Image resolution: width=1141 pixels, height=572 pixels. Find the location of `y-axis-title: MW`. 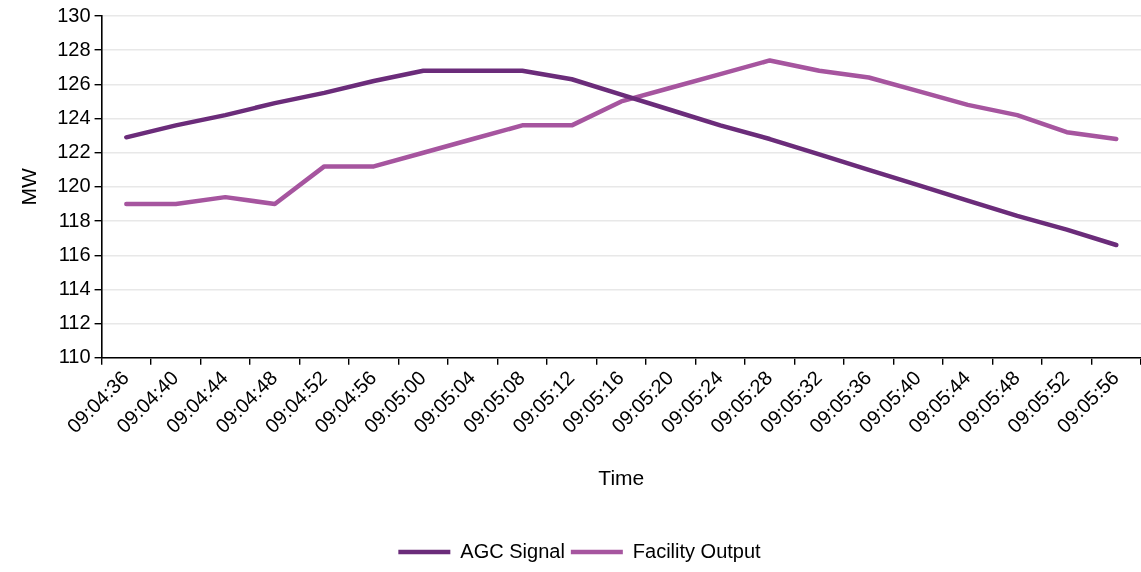

y-axis-title: MW is located at coordinates (29, 187).